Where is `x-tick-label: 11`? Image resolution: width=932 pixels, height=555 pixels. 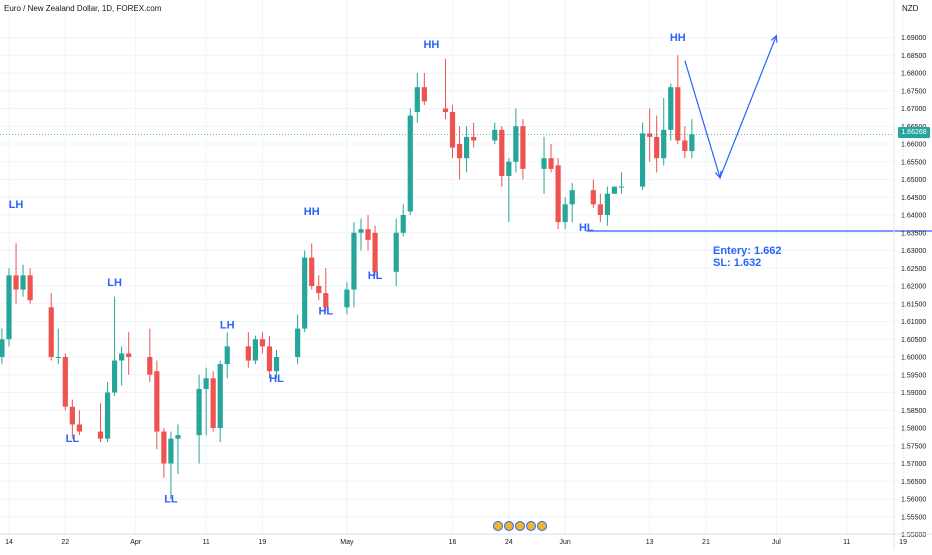 x-tick-label: 11 is located at coordinates (205, 542).